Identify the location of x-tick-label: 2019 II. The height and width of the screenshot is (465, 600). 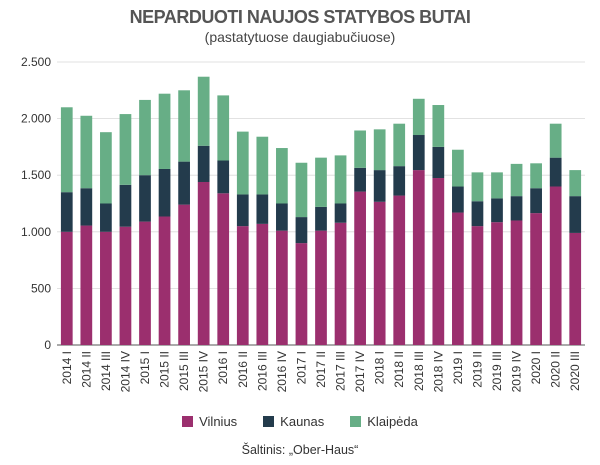
(477, 369).